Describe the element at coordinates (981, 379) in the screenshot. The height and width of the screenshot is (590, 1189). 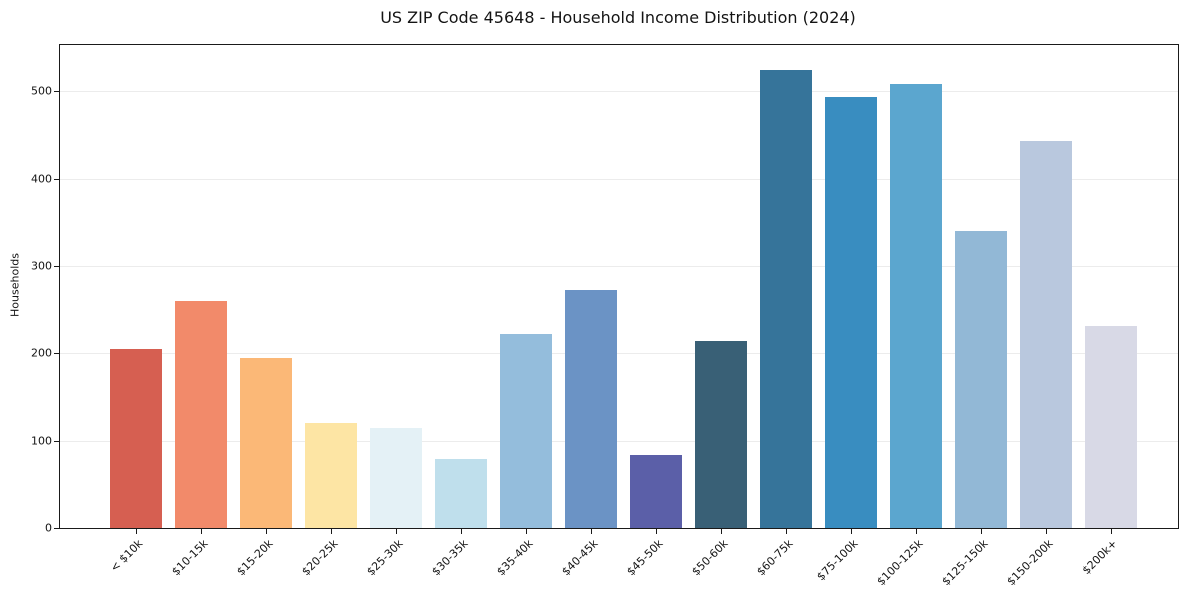
I see `bar-$125-150k` at that location.